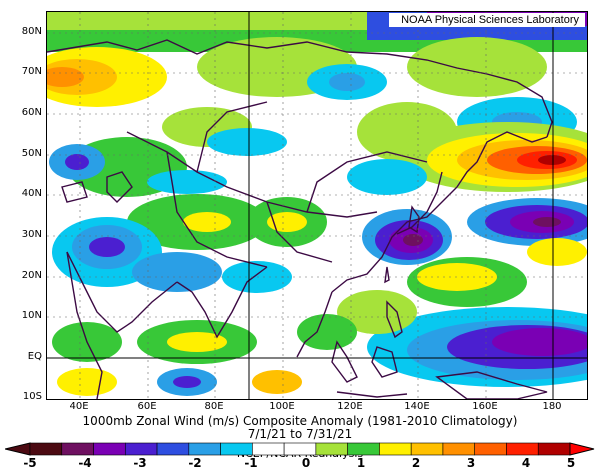 The height and width of the screenshot is (474, 600). Describe the element at coordinates (471, 463) in the screenshot. I see `colorbar-tick: 3` at that location.